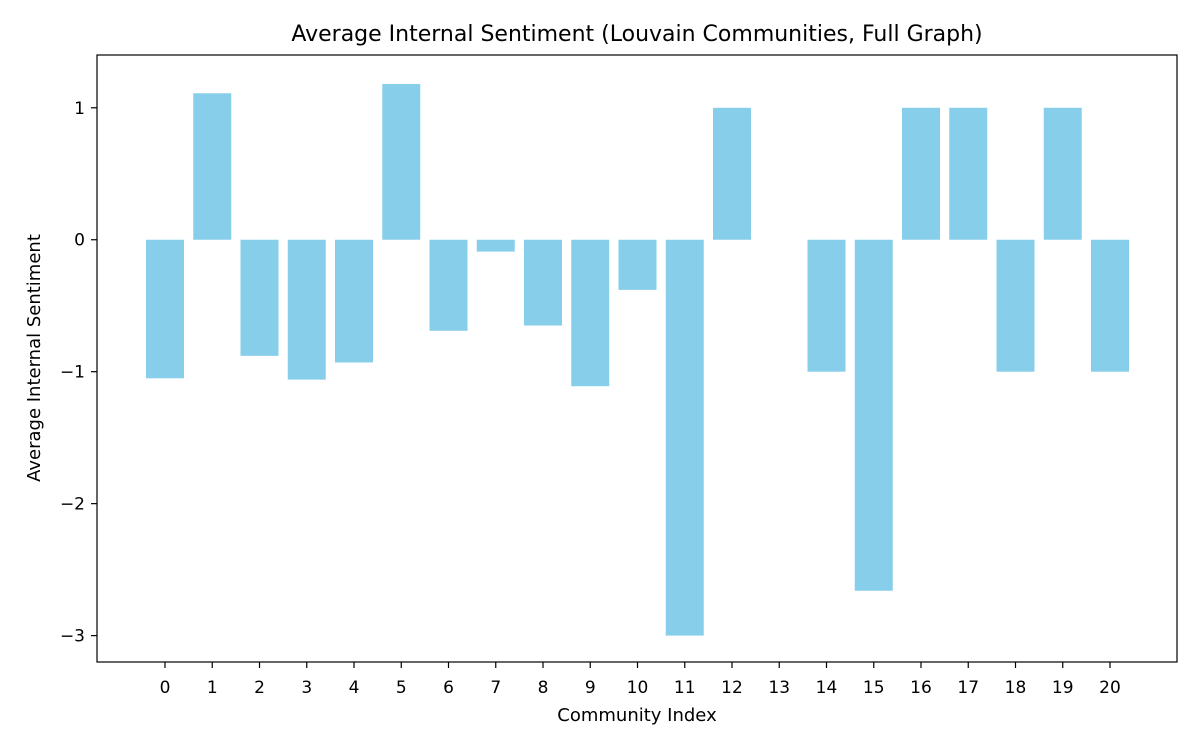  Describe the element at coordinates (1110, 688) in the screenshot. I see `x-tick-label: 20` at that location.